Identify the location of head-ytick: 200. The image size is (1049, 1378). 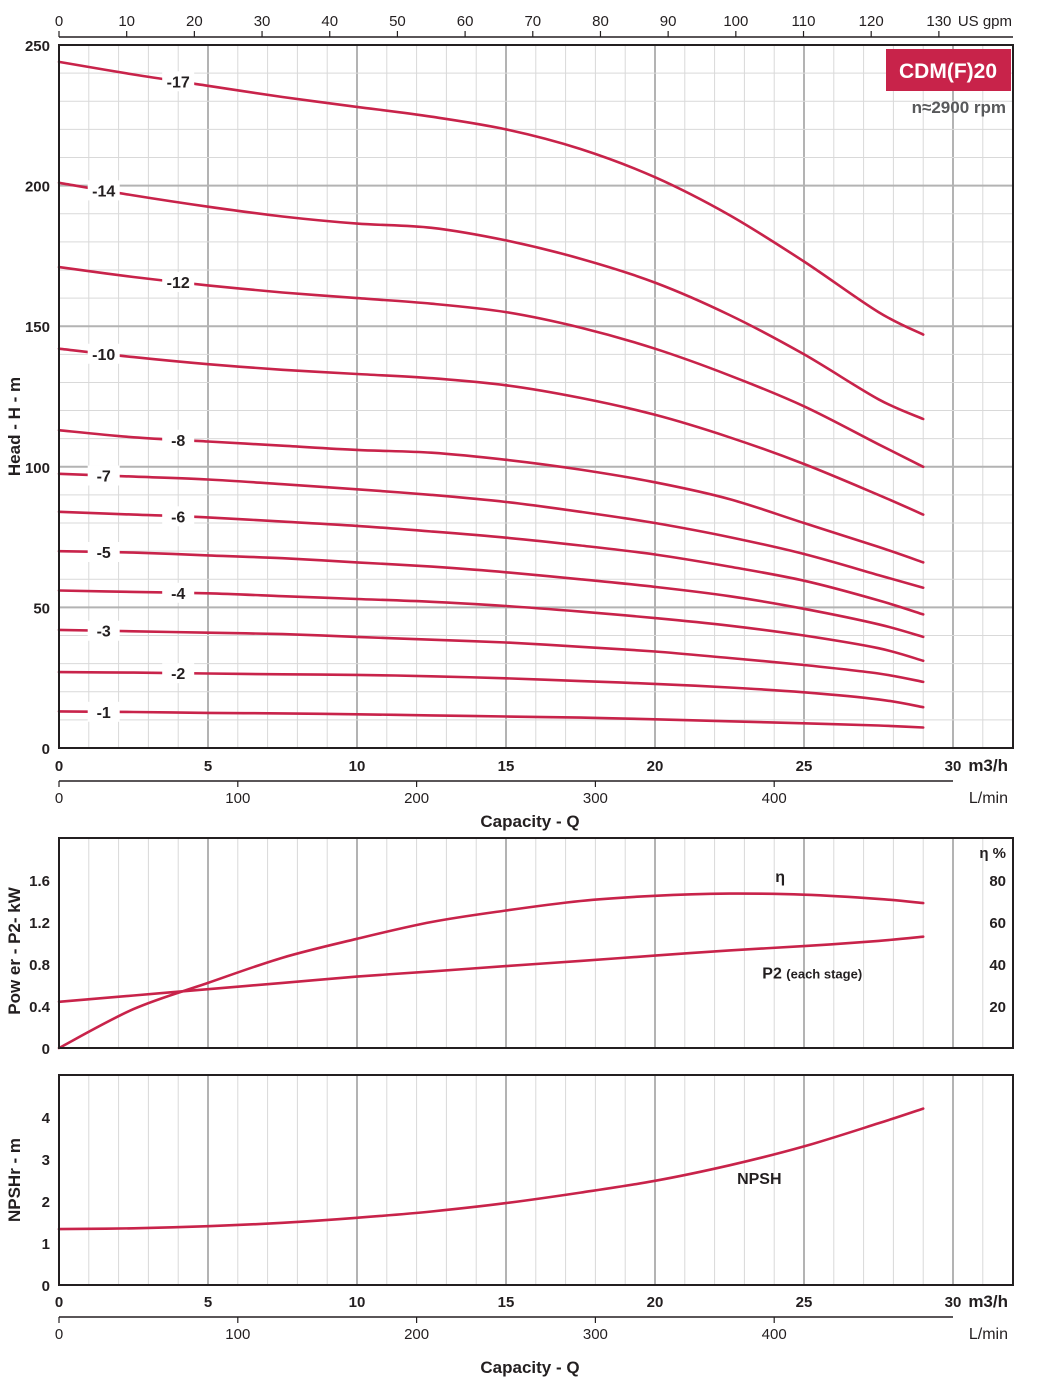
(37, 187).